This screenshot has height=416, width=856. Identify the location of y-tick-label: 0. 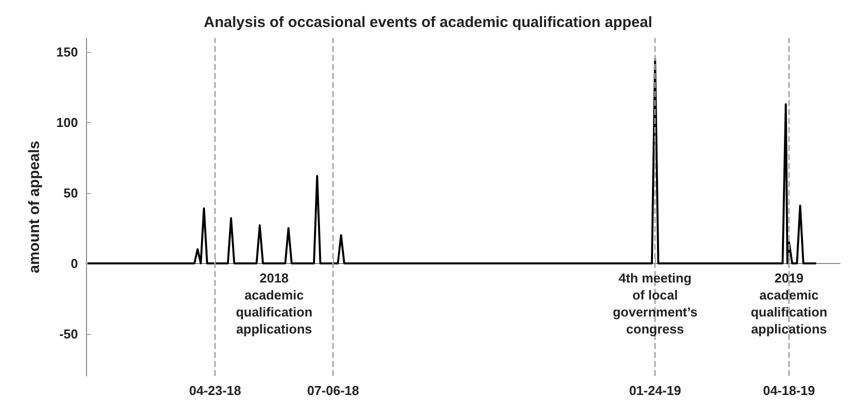
(74, 263).